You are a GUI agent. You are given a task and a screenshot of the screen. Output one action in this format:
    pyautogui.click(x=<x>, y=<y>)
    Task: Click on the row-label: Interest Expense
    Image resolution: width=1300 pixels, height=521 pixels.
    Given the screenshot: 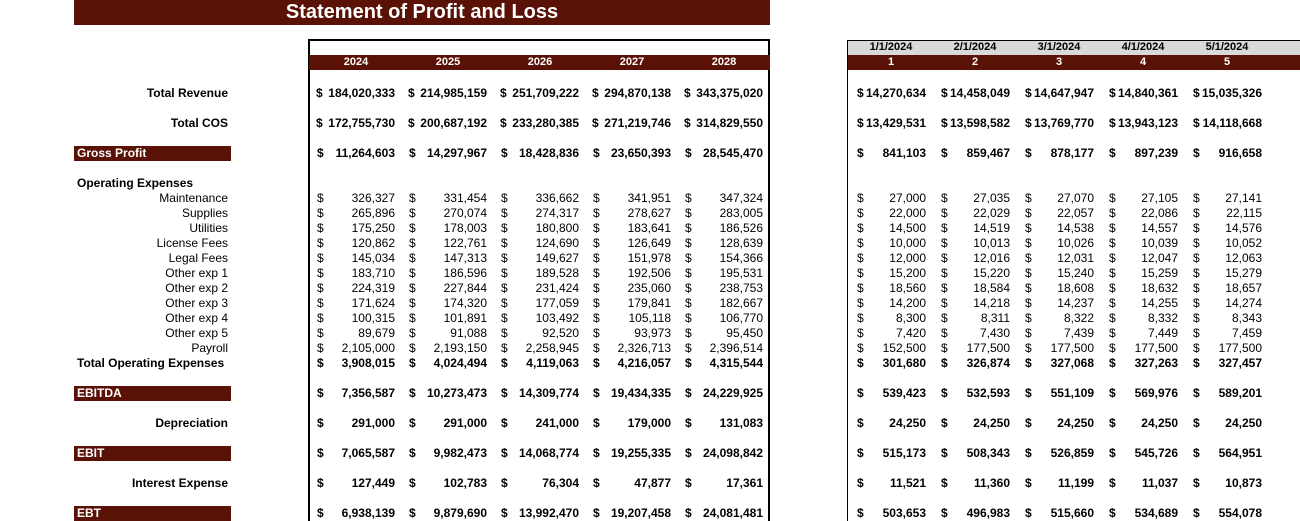 What is the action you would take?
    pyautogui.click(x=179, y=483)
    